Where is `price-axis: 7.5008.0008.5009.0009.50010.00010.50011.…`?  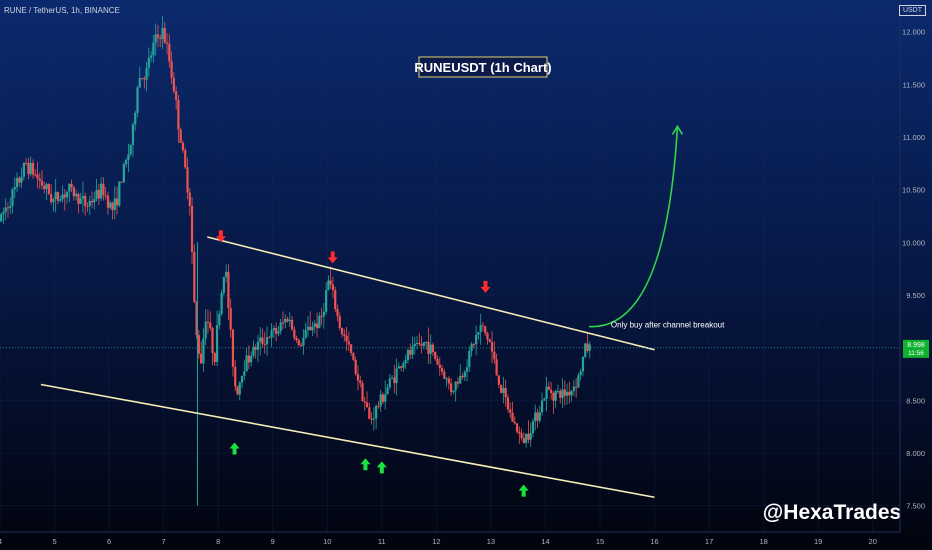 price-axis: 7.5008.0008.5009.0009.50010.00010.50011.… is located at coordinates (915, 269).